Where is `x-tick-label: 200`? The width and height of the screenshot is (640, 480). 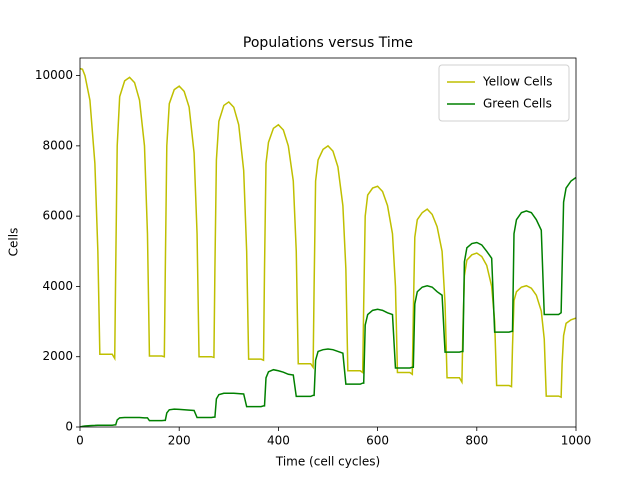
x-tick-label: 200 is located at coordinates (179, 441).